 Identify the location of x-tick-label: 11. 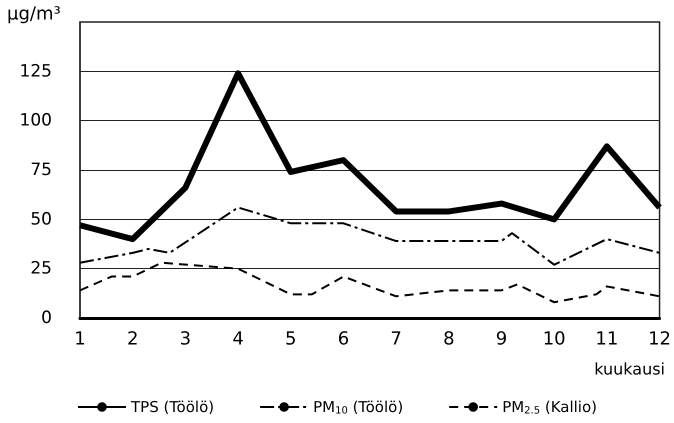
(606, 339).